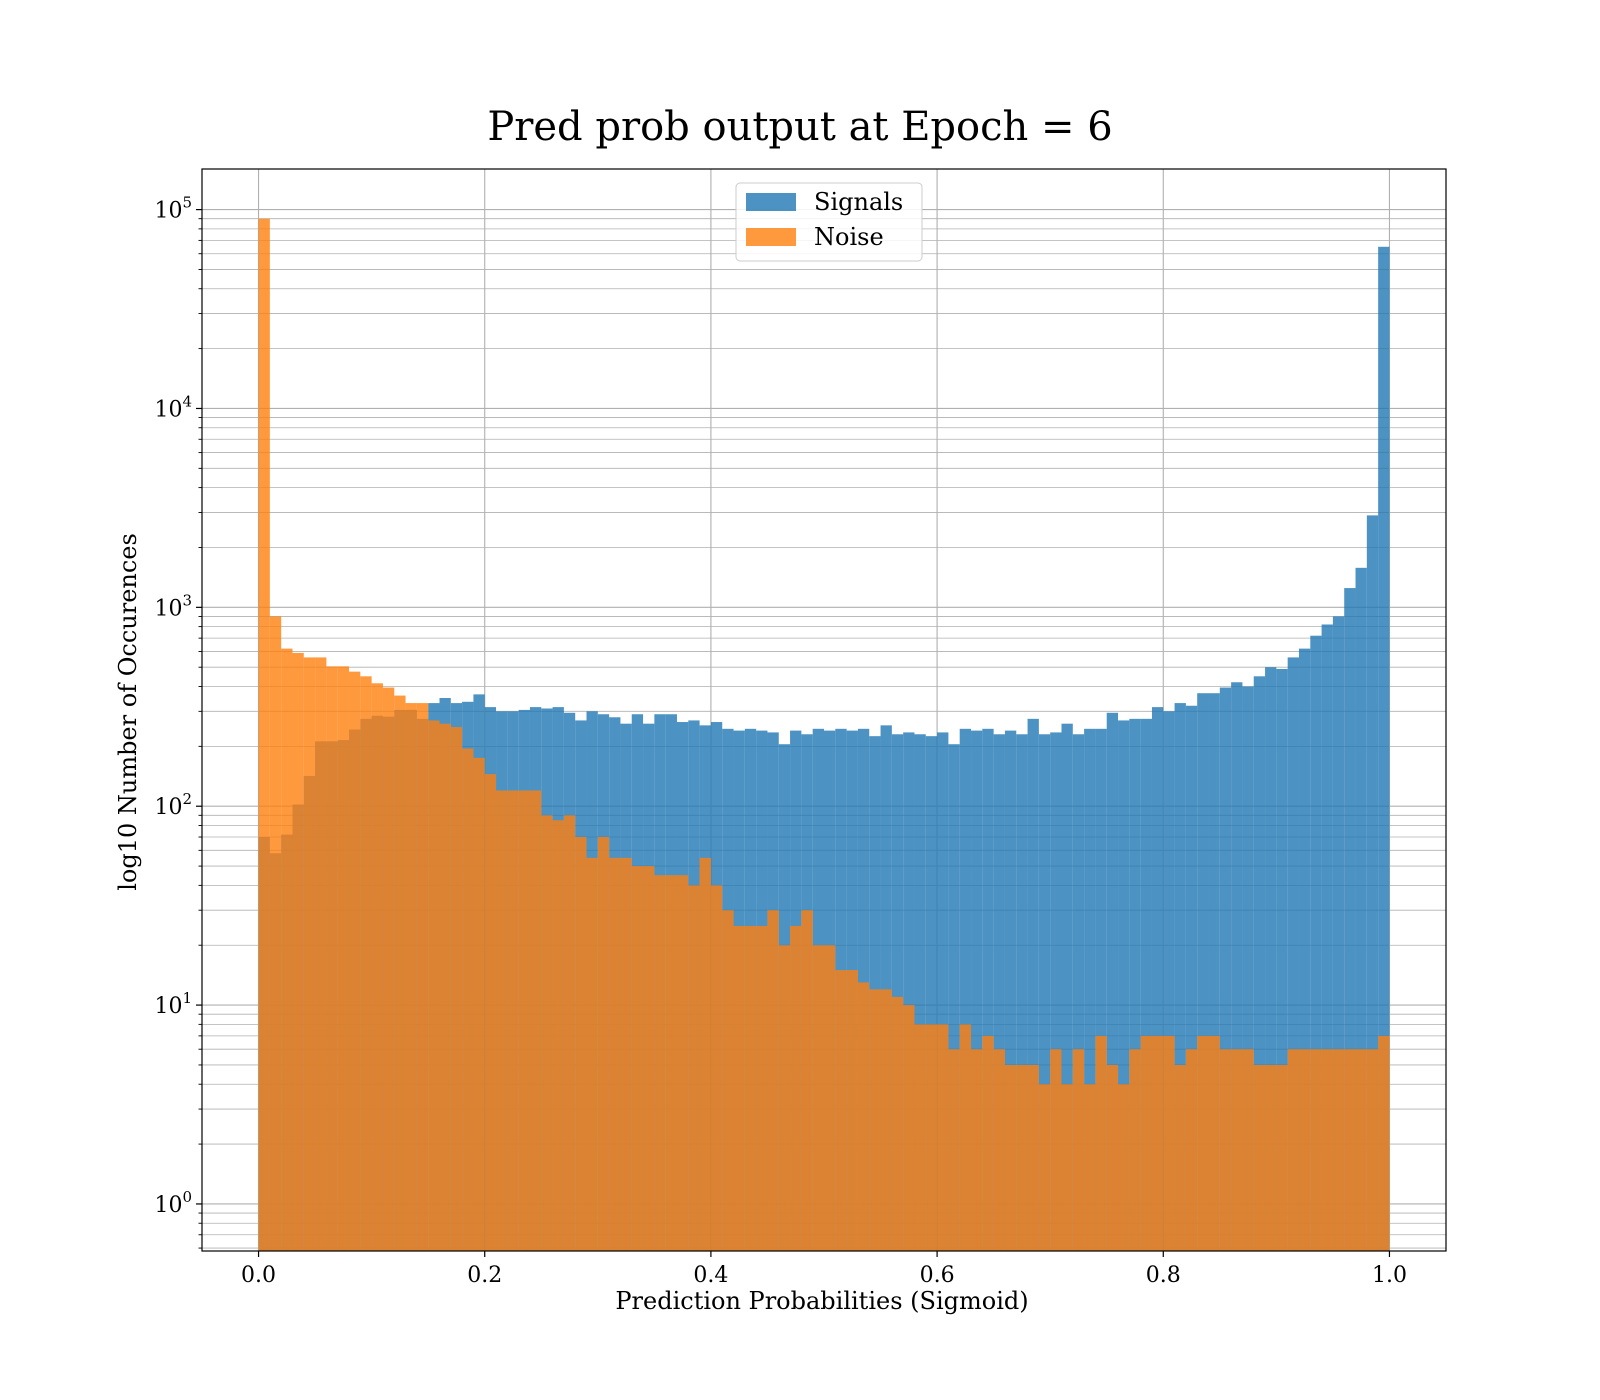  What do you see at coordinates (799, 127) in the screenshot?
I see `chart-title: Pred prob output at Epoch = 6` at bounding box center [799, 127].